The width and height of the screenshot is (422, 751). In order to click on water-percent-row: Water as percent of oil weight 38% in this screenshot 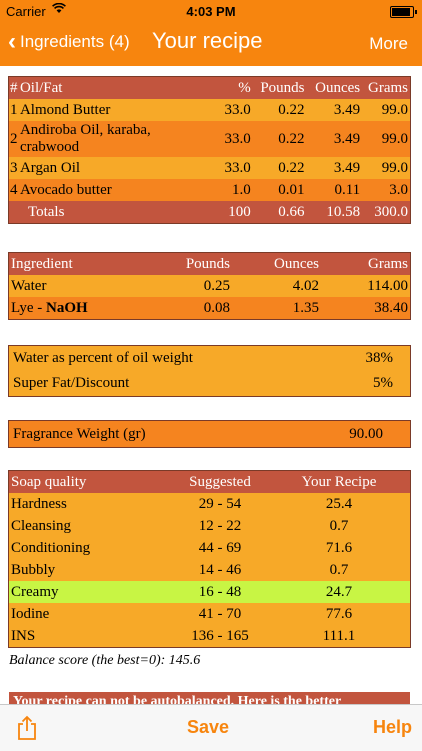, I will do `click(209, 358)`.